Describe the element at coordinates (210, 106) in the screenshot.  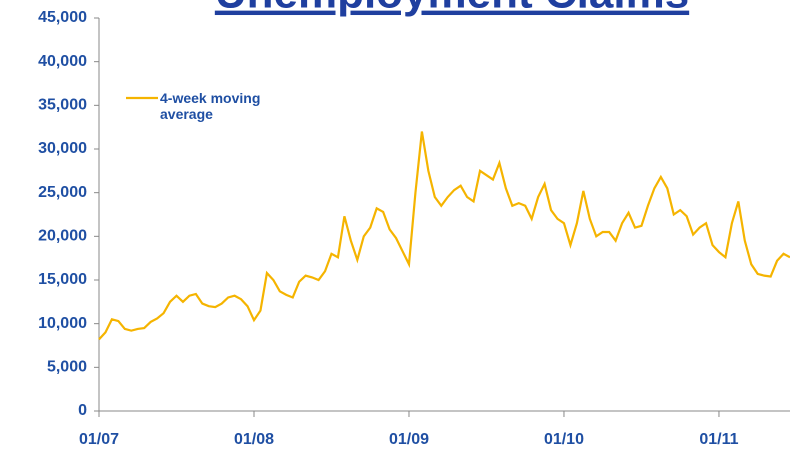
I see `legend-label: 4-week moving average` at that location.